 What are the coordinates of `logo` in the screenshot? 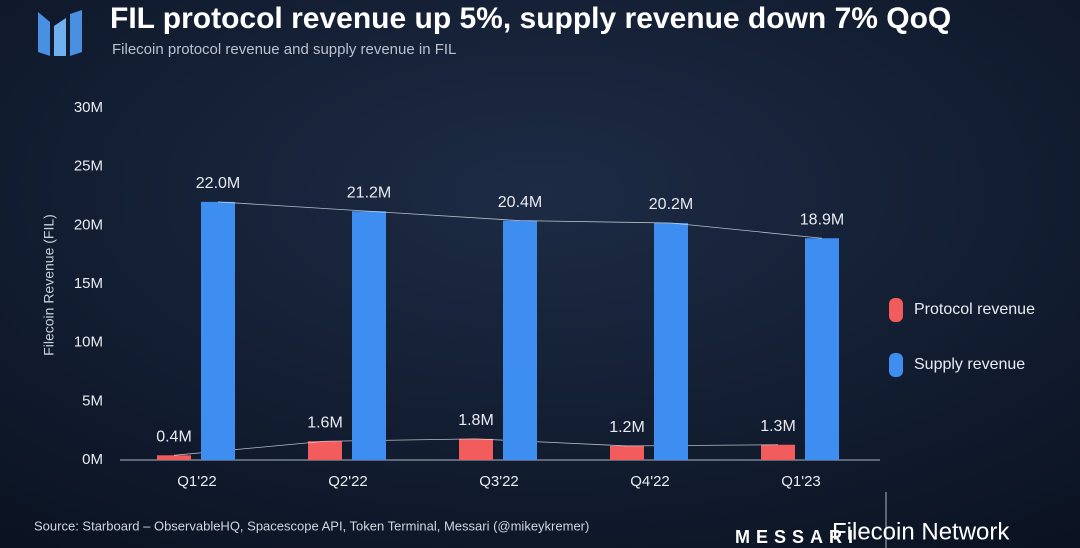 It's located at (60, 33).